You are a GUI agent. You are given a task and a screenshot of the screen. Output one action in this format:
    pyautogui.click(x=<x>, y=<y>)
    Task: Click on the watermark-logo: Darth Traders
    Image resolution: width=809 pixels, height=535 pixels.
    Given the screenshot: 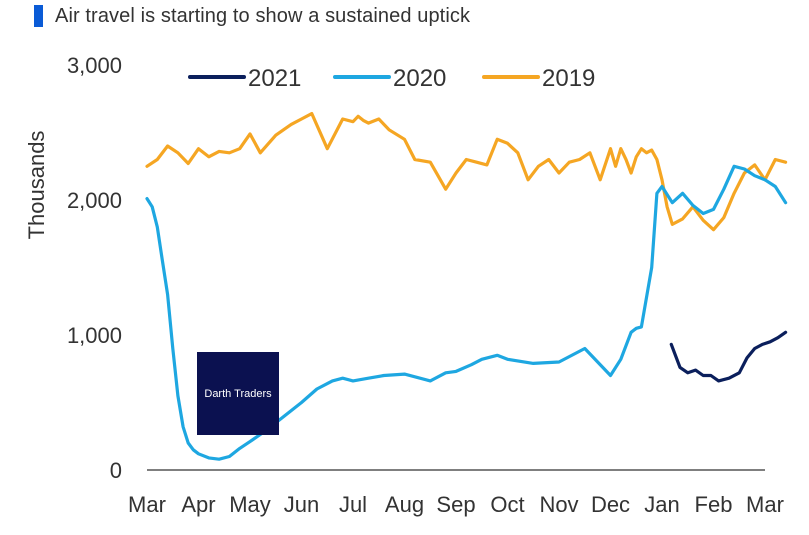 What is the action you would take?
    pyautogui.click(x=238, y=393)
    